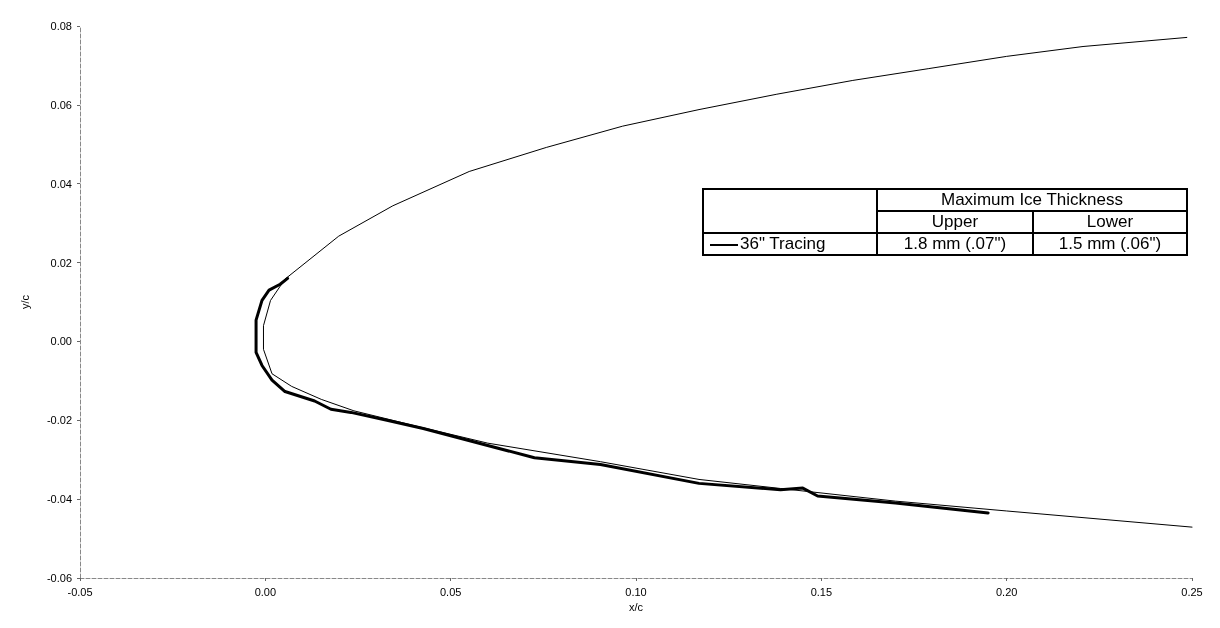  What do you see at coordinates (61, 262) in the screenshot?
I see `y-tick-label: 0.02` at bounding box center [61, 262].